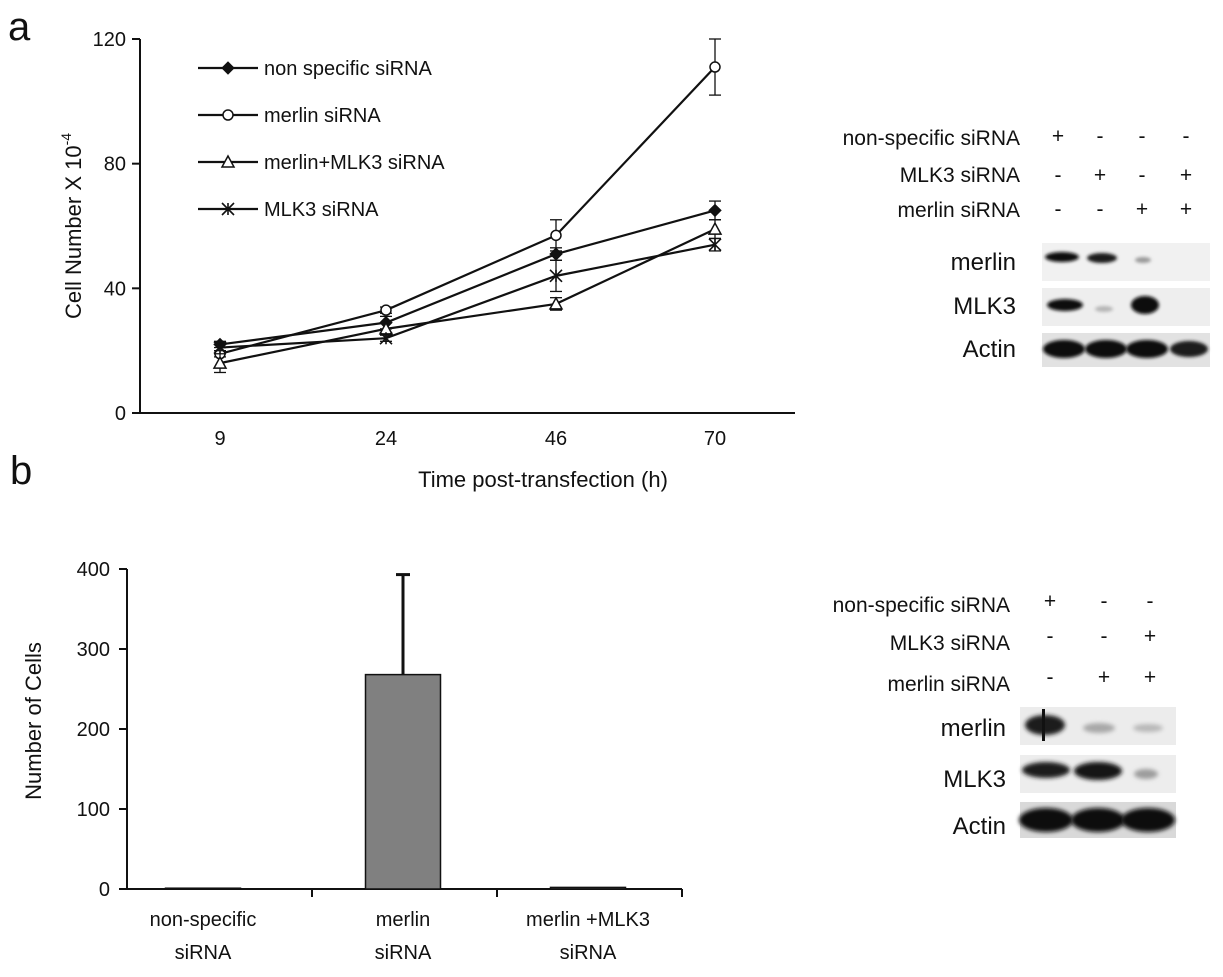 The image size is (1223, 977). What do you see at coordinates (958, 210) in the screenshot?
I see `blot-a-condition-label: merlin siRNA` at bounding box center [958, 210].